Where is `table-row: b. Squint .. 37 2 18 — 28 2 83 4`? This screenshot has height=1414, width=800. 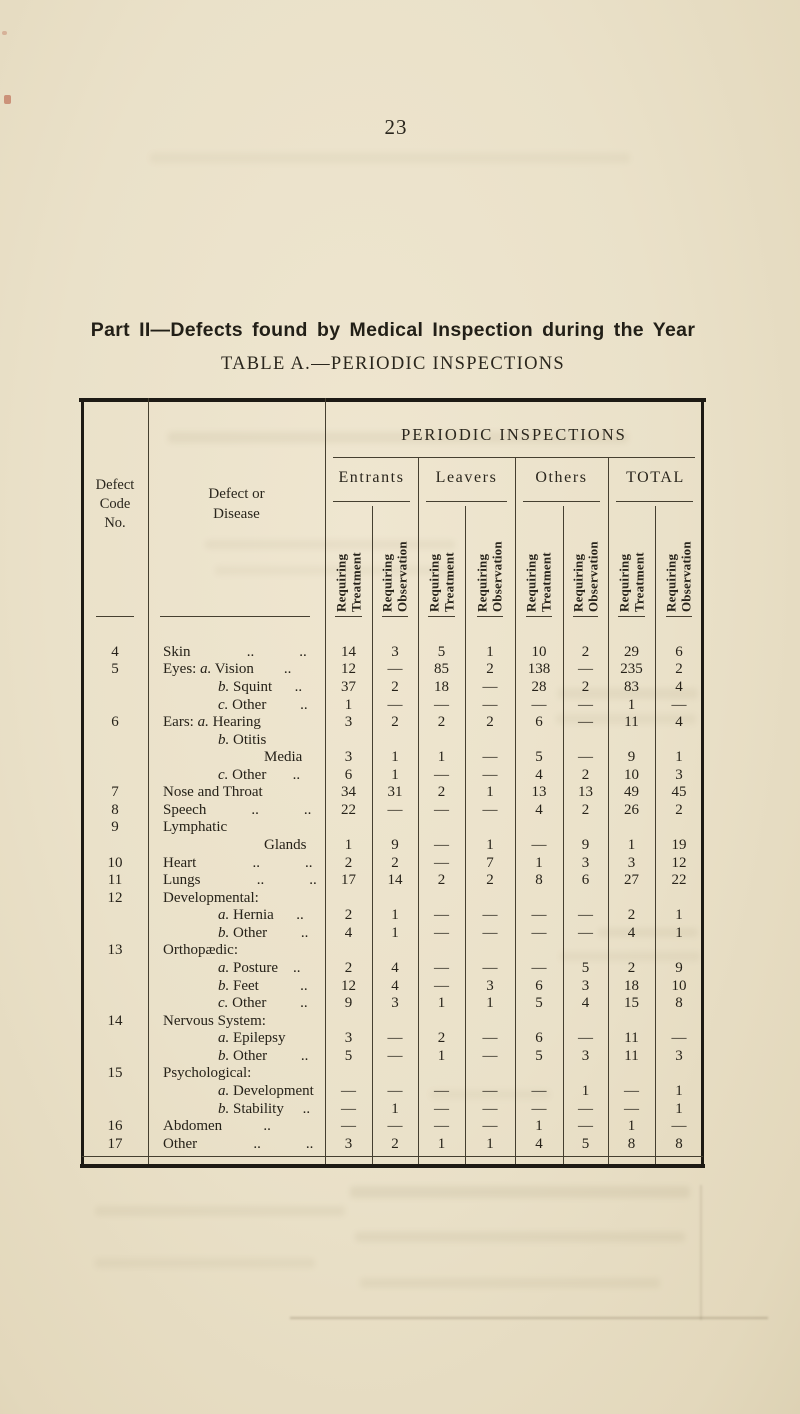
table-row: b. Squint .. 37 2 18 — 28 2 83 4 is located at coordinates (392, 688).